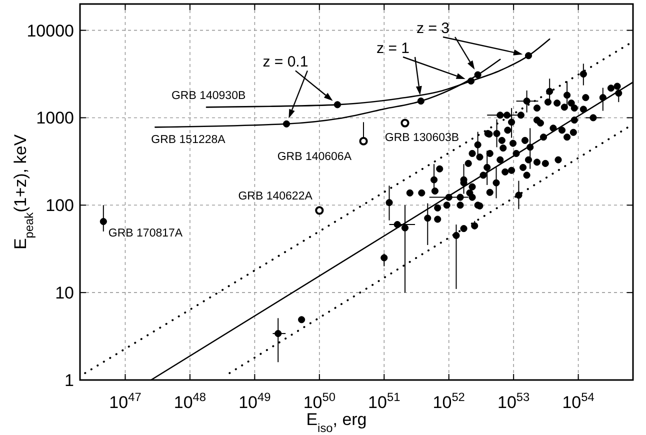 This screenshot has width=646, height=435. Describe the element at coordinates (69, 380) in the screenshot. I see `y-tick-label: 1` at that location.